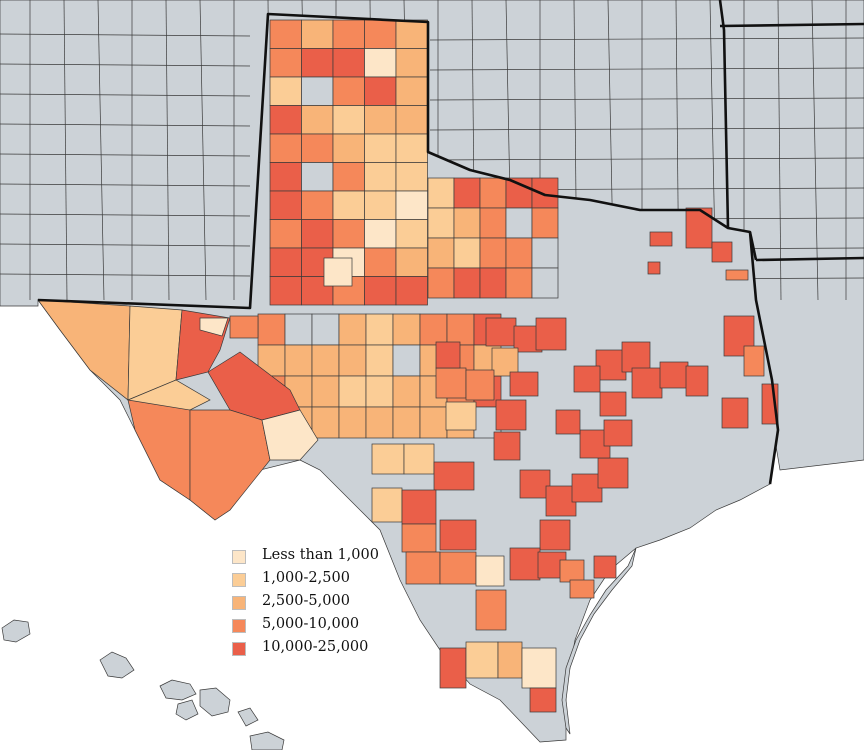  Describe the element at coordinates (809, 259) in the screenshot. I see `border-arkansas-louisiana` at that location.